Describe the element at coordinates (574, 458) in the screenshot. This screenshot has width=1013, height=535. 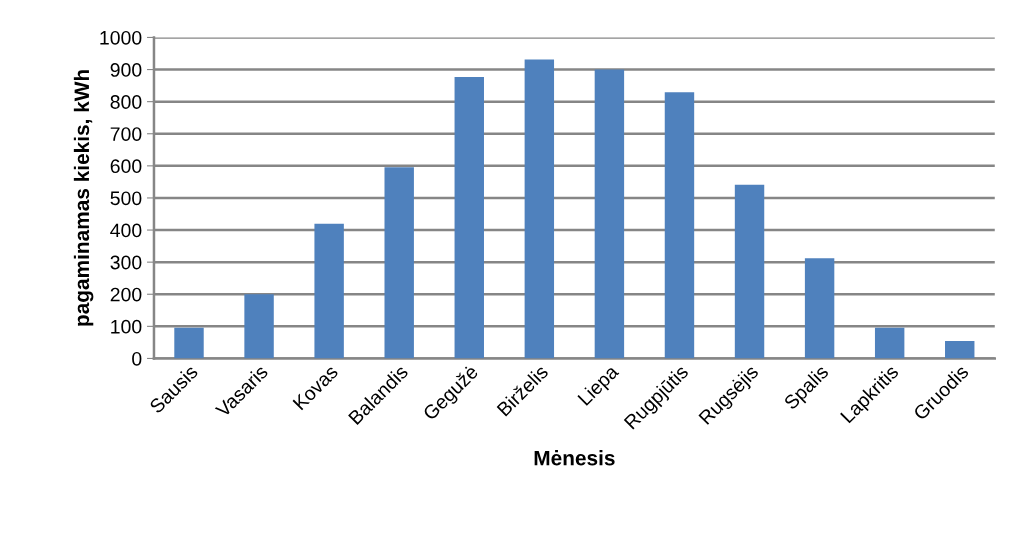
I see `x-axis-title: Mėnesis` at that location.